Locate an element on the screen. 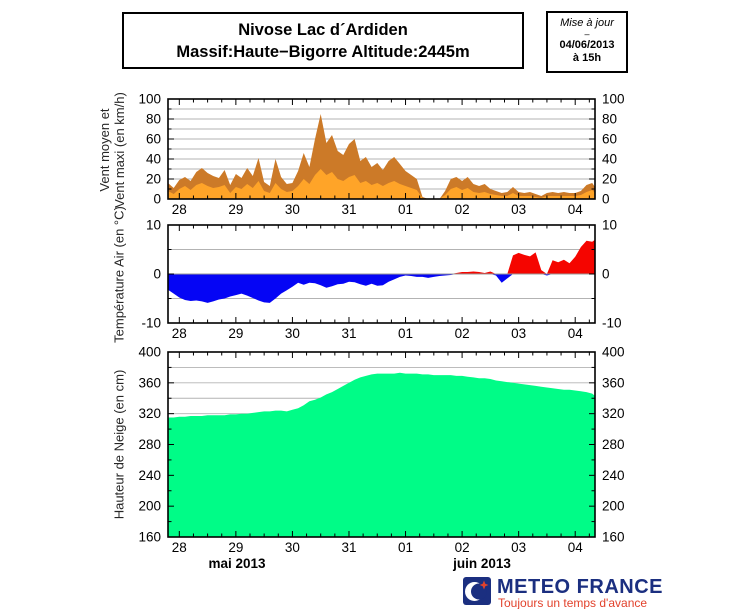  title-line-1: Nivose Lac d´Ardiden is located at coordinates (323, 29).